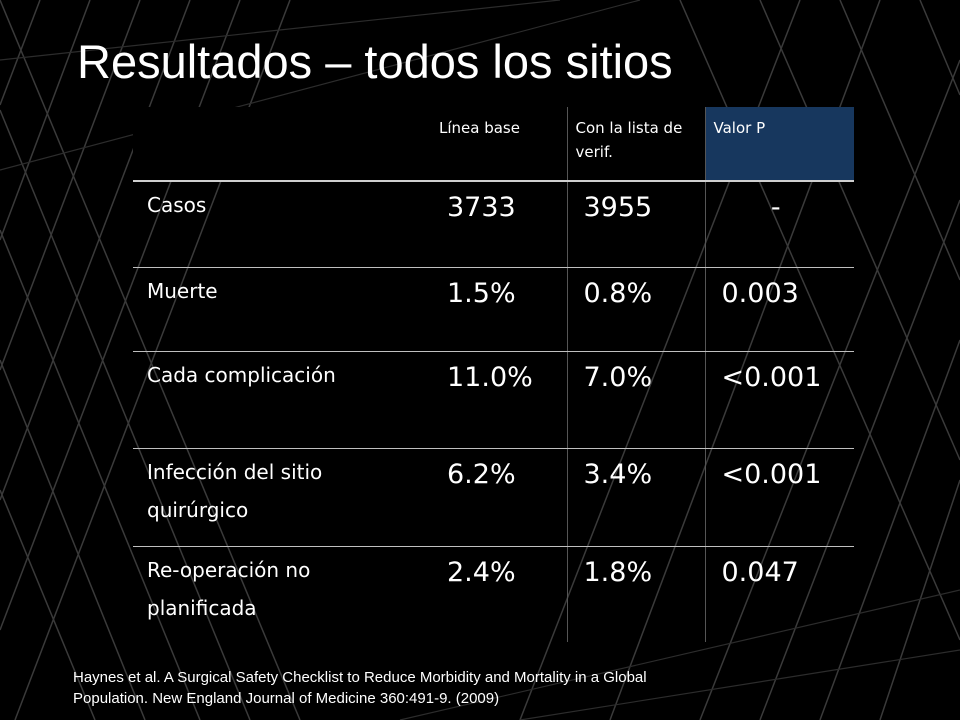 The image size is (960, 720). Describe the element at coordinates (499, 144) in the screenshot. I see `header-baseline: Línea base` at that location.